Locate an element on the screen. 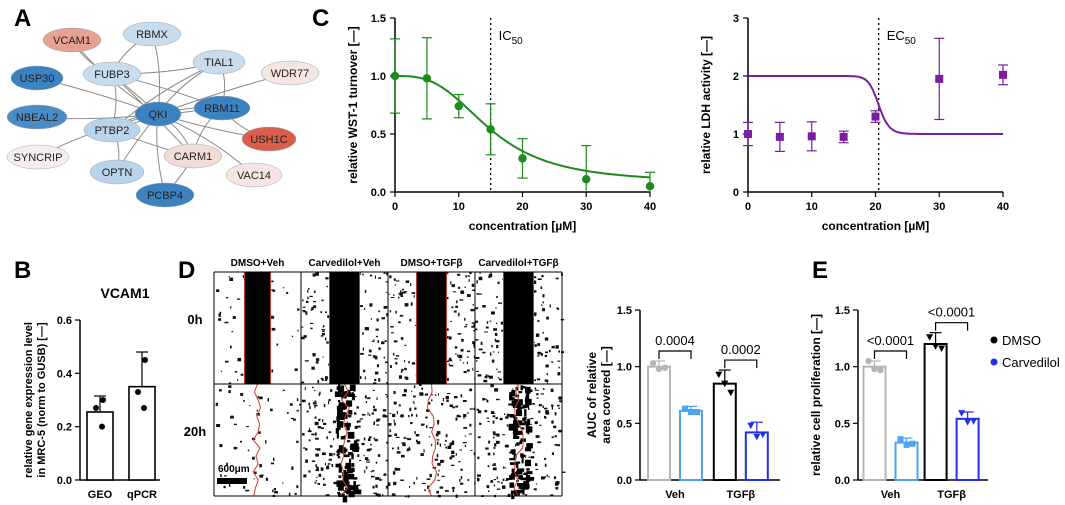 This screenshot has width=1065, height=505. row-header: 20h is located at coordinates (195, 431).